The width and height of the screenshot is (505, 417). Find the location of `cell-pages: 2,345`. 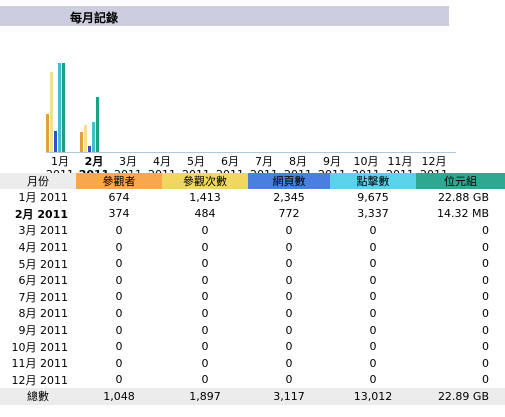

cell-pages: 2,345 is located at coordinates (289, 197).